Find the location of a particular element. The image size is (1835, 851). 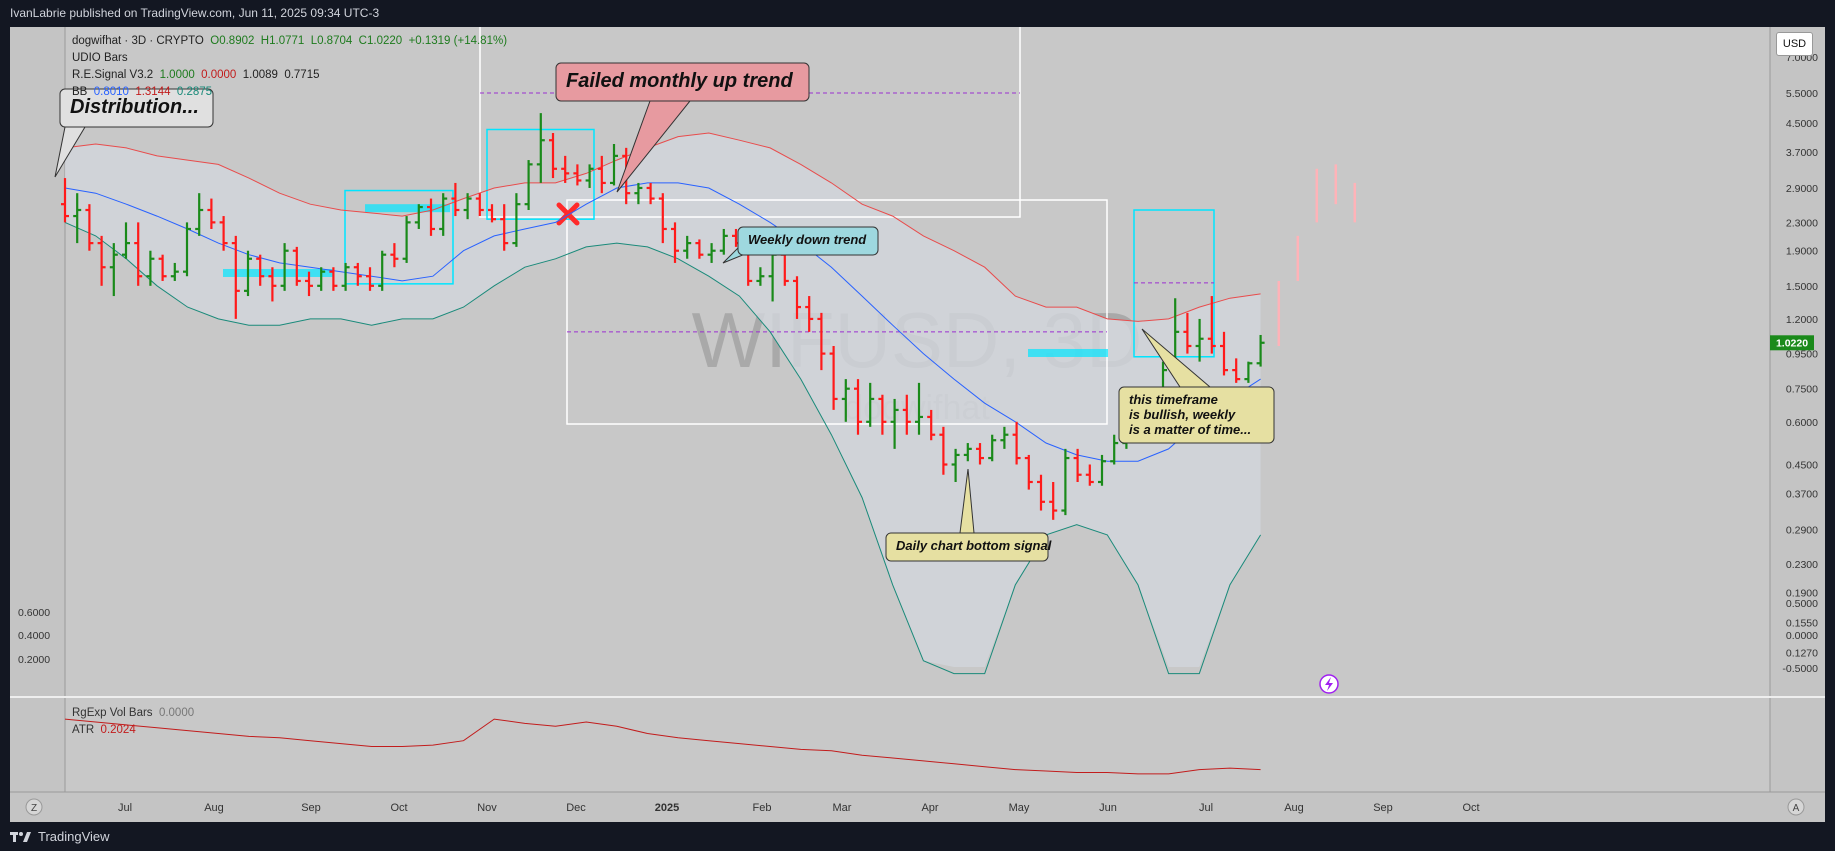

ohlc-close: 1.0220 is located at coordinates (384, 41).